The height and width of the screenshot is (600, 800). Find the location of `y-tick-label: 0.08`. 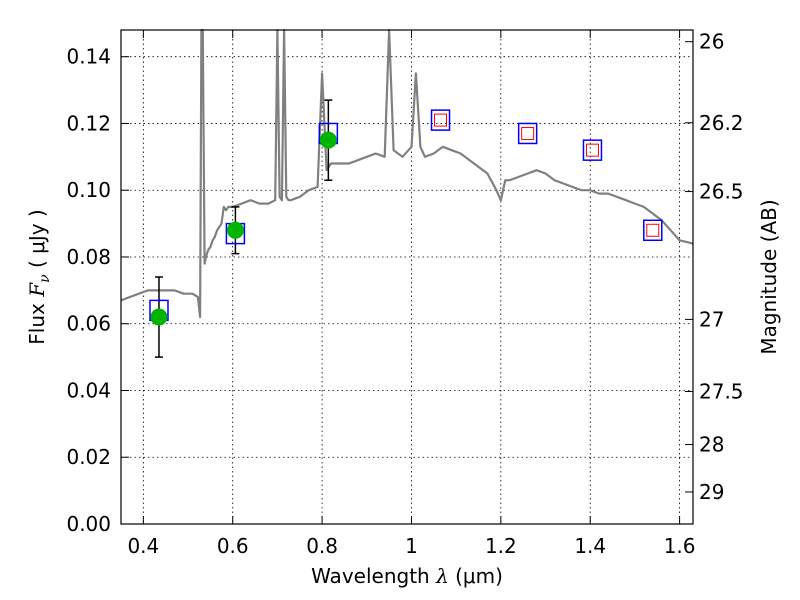

y-tick-label: 0.08 is located at coordinates (88, 257).